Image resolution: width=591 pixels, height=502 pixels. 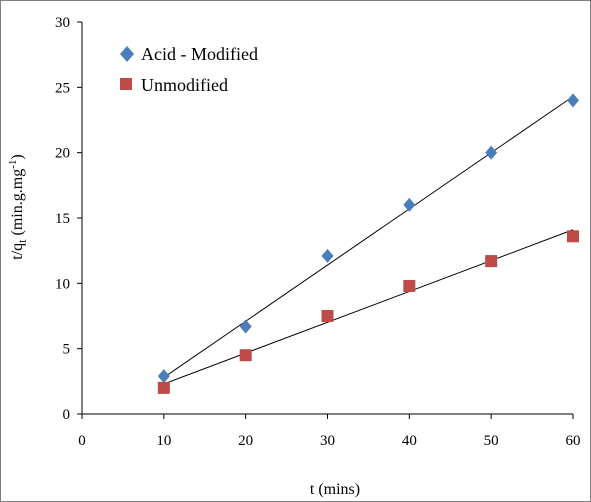 What do you see at coordinates (184, 85) in the screenshot?
I see `legend-label-unmodified: Unmodified` at bounding box center [184, 85].